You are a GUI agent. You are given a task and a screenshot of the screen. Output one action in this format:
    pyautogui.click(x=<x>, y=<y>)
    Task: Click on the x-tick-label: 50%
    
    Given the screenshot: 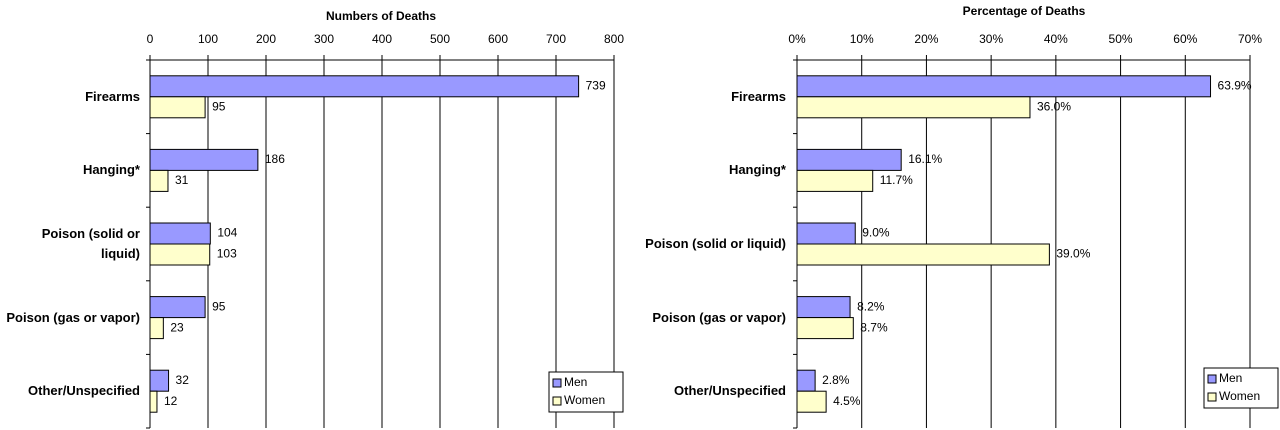 What is the action you would take?
    pyautogui.click(x=1121, y=39)
    